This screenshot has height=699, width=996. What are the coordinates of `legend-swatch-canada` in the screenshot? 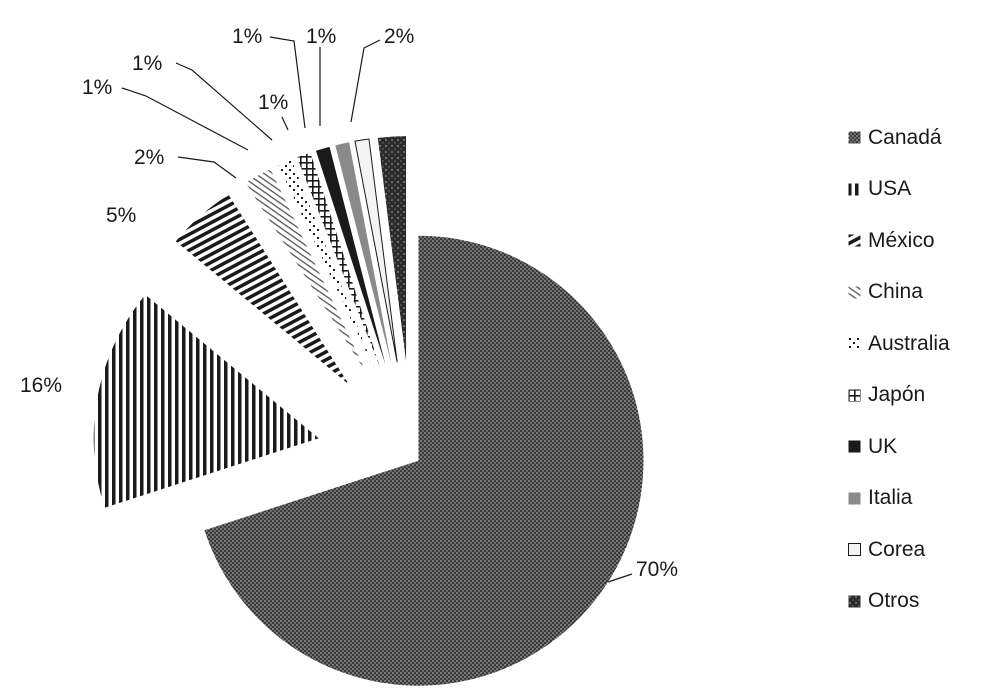 It's located at (854, 137).